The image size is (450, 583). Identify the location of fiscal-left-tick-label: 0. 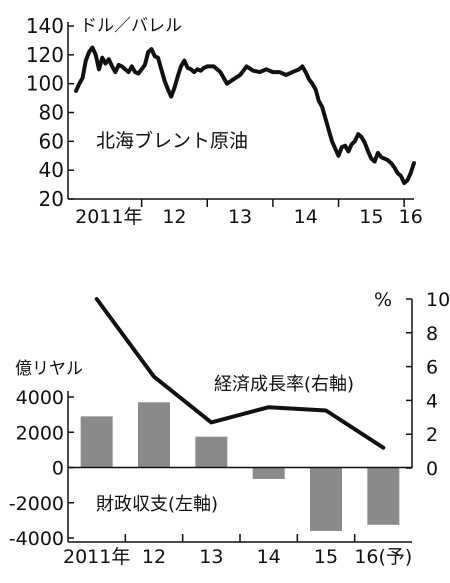
(58, 469).